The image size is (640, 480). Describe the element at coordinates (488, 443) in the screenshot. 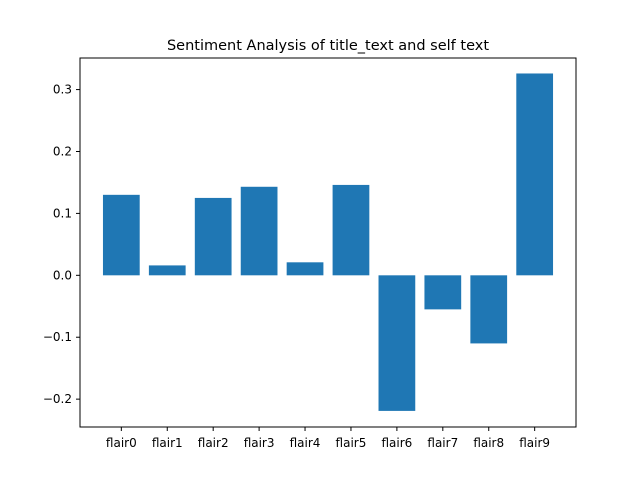

I see `x-tick-label: flair8` at that location.